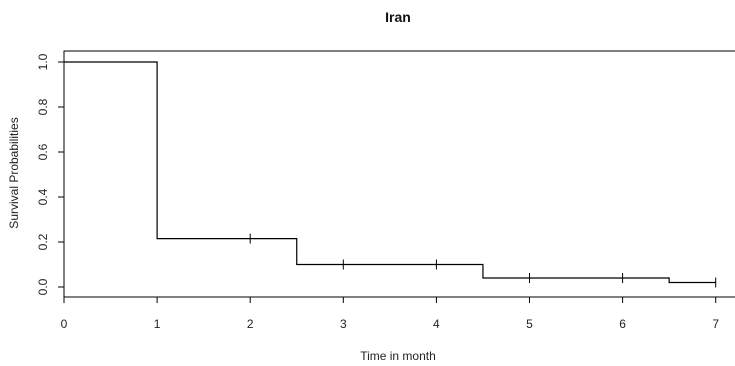 The width and height of the screenshot is (735, 366). I want to click on y-axis: 0.0 0.2 0.4 0.6 0.8 1.0, so click(50, 174).